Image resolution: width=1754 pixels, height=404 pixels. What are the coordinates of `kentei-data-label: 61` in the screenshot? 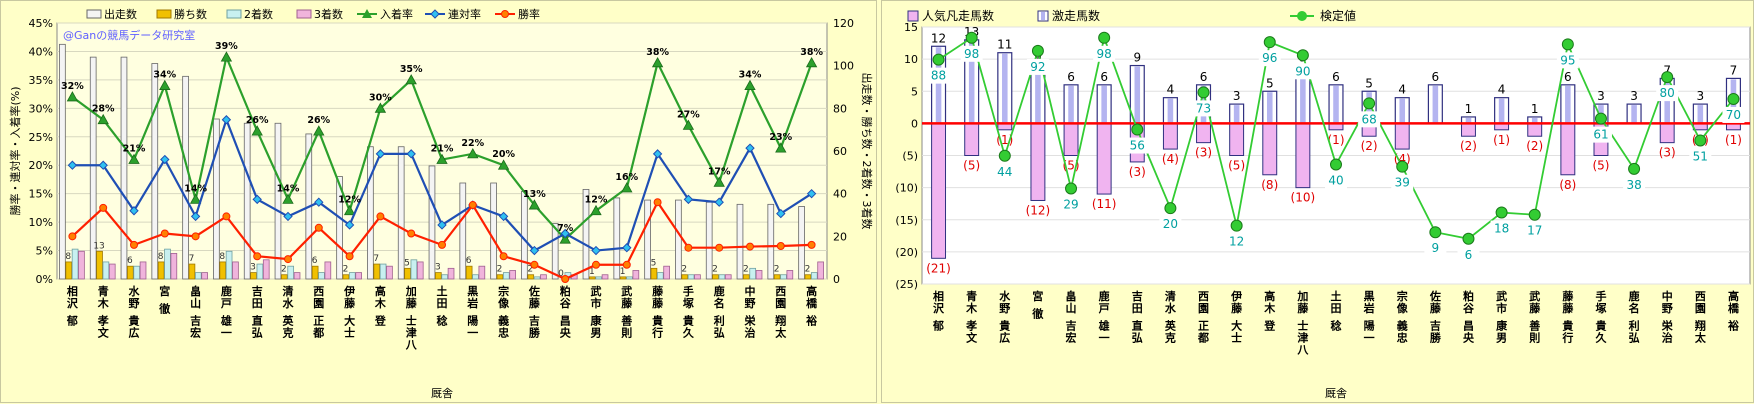 It's located at (1600, 135).